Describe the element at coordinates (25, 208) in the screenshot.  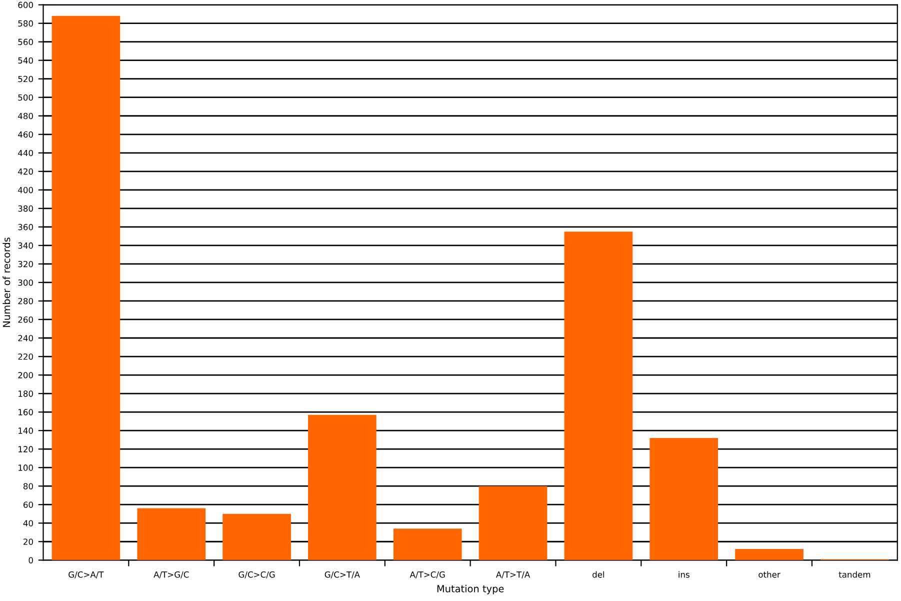
I see `y-tick-label: 380` at that location.